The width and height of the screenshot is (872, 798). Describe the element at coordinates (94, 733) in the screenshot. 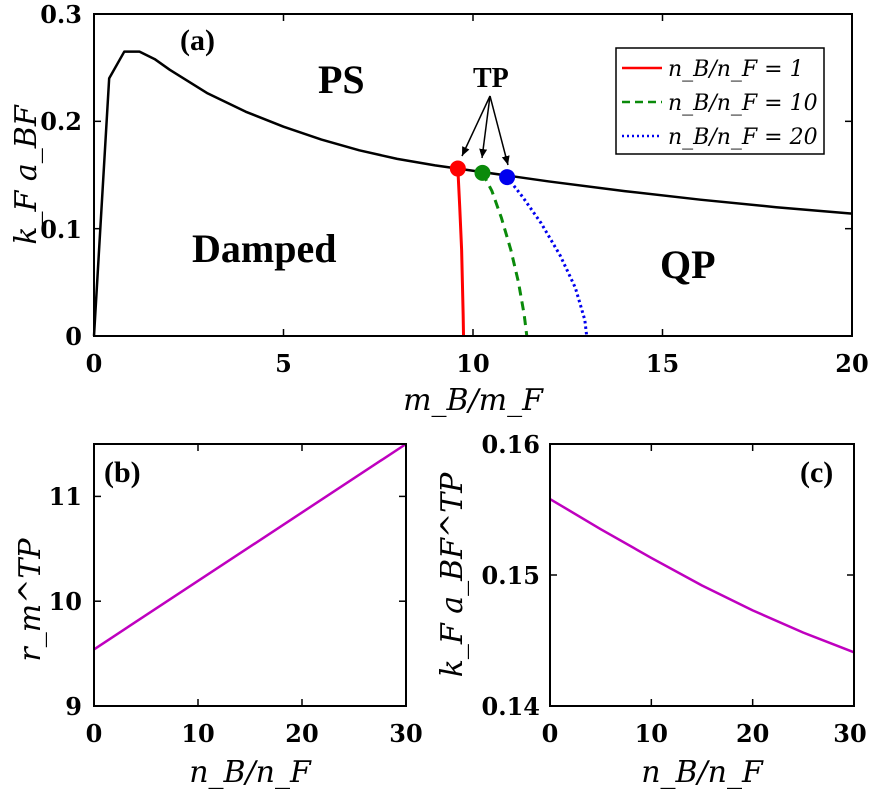

I see `panel-b-xtick-0: 0` at that location.